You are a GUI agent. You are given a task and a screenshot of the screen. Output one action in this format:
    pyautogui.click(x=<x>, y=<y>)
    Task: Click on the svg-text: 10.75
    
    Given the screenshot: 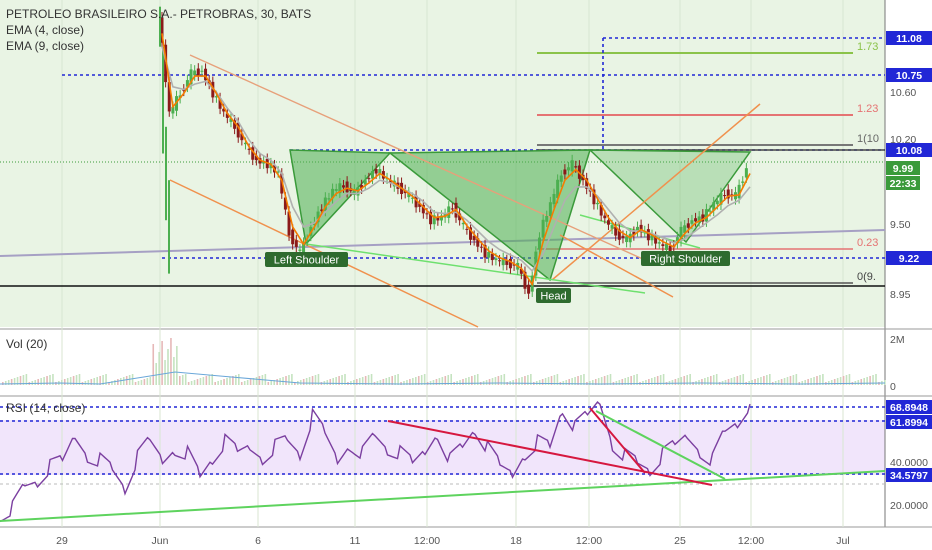 What is the action you would take?
    pyautogui.click(x=909, y=76)
    